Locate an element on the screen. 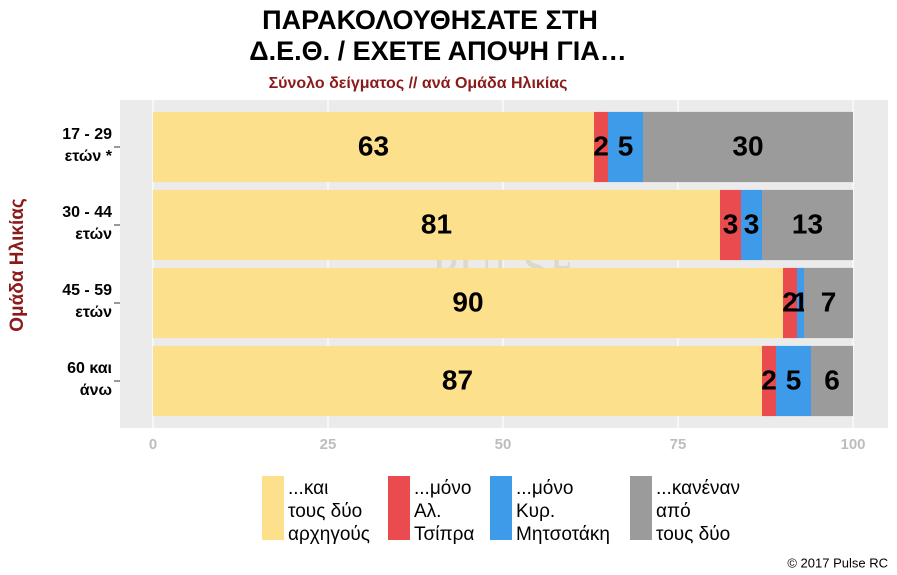  y-tick-label: ετών * is located at coordinates (89, 156).